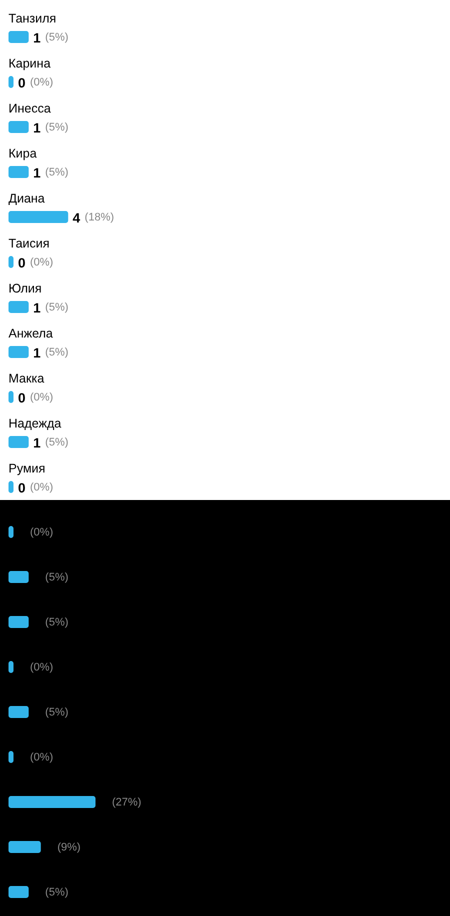 The image size is (450, 916). I want to click on y-tick-label: Румия, so click(27, 469).